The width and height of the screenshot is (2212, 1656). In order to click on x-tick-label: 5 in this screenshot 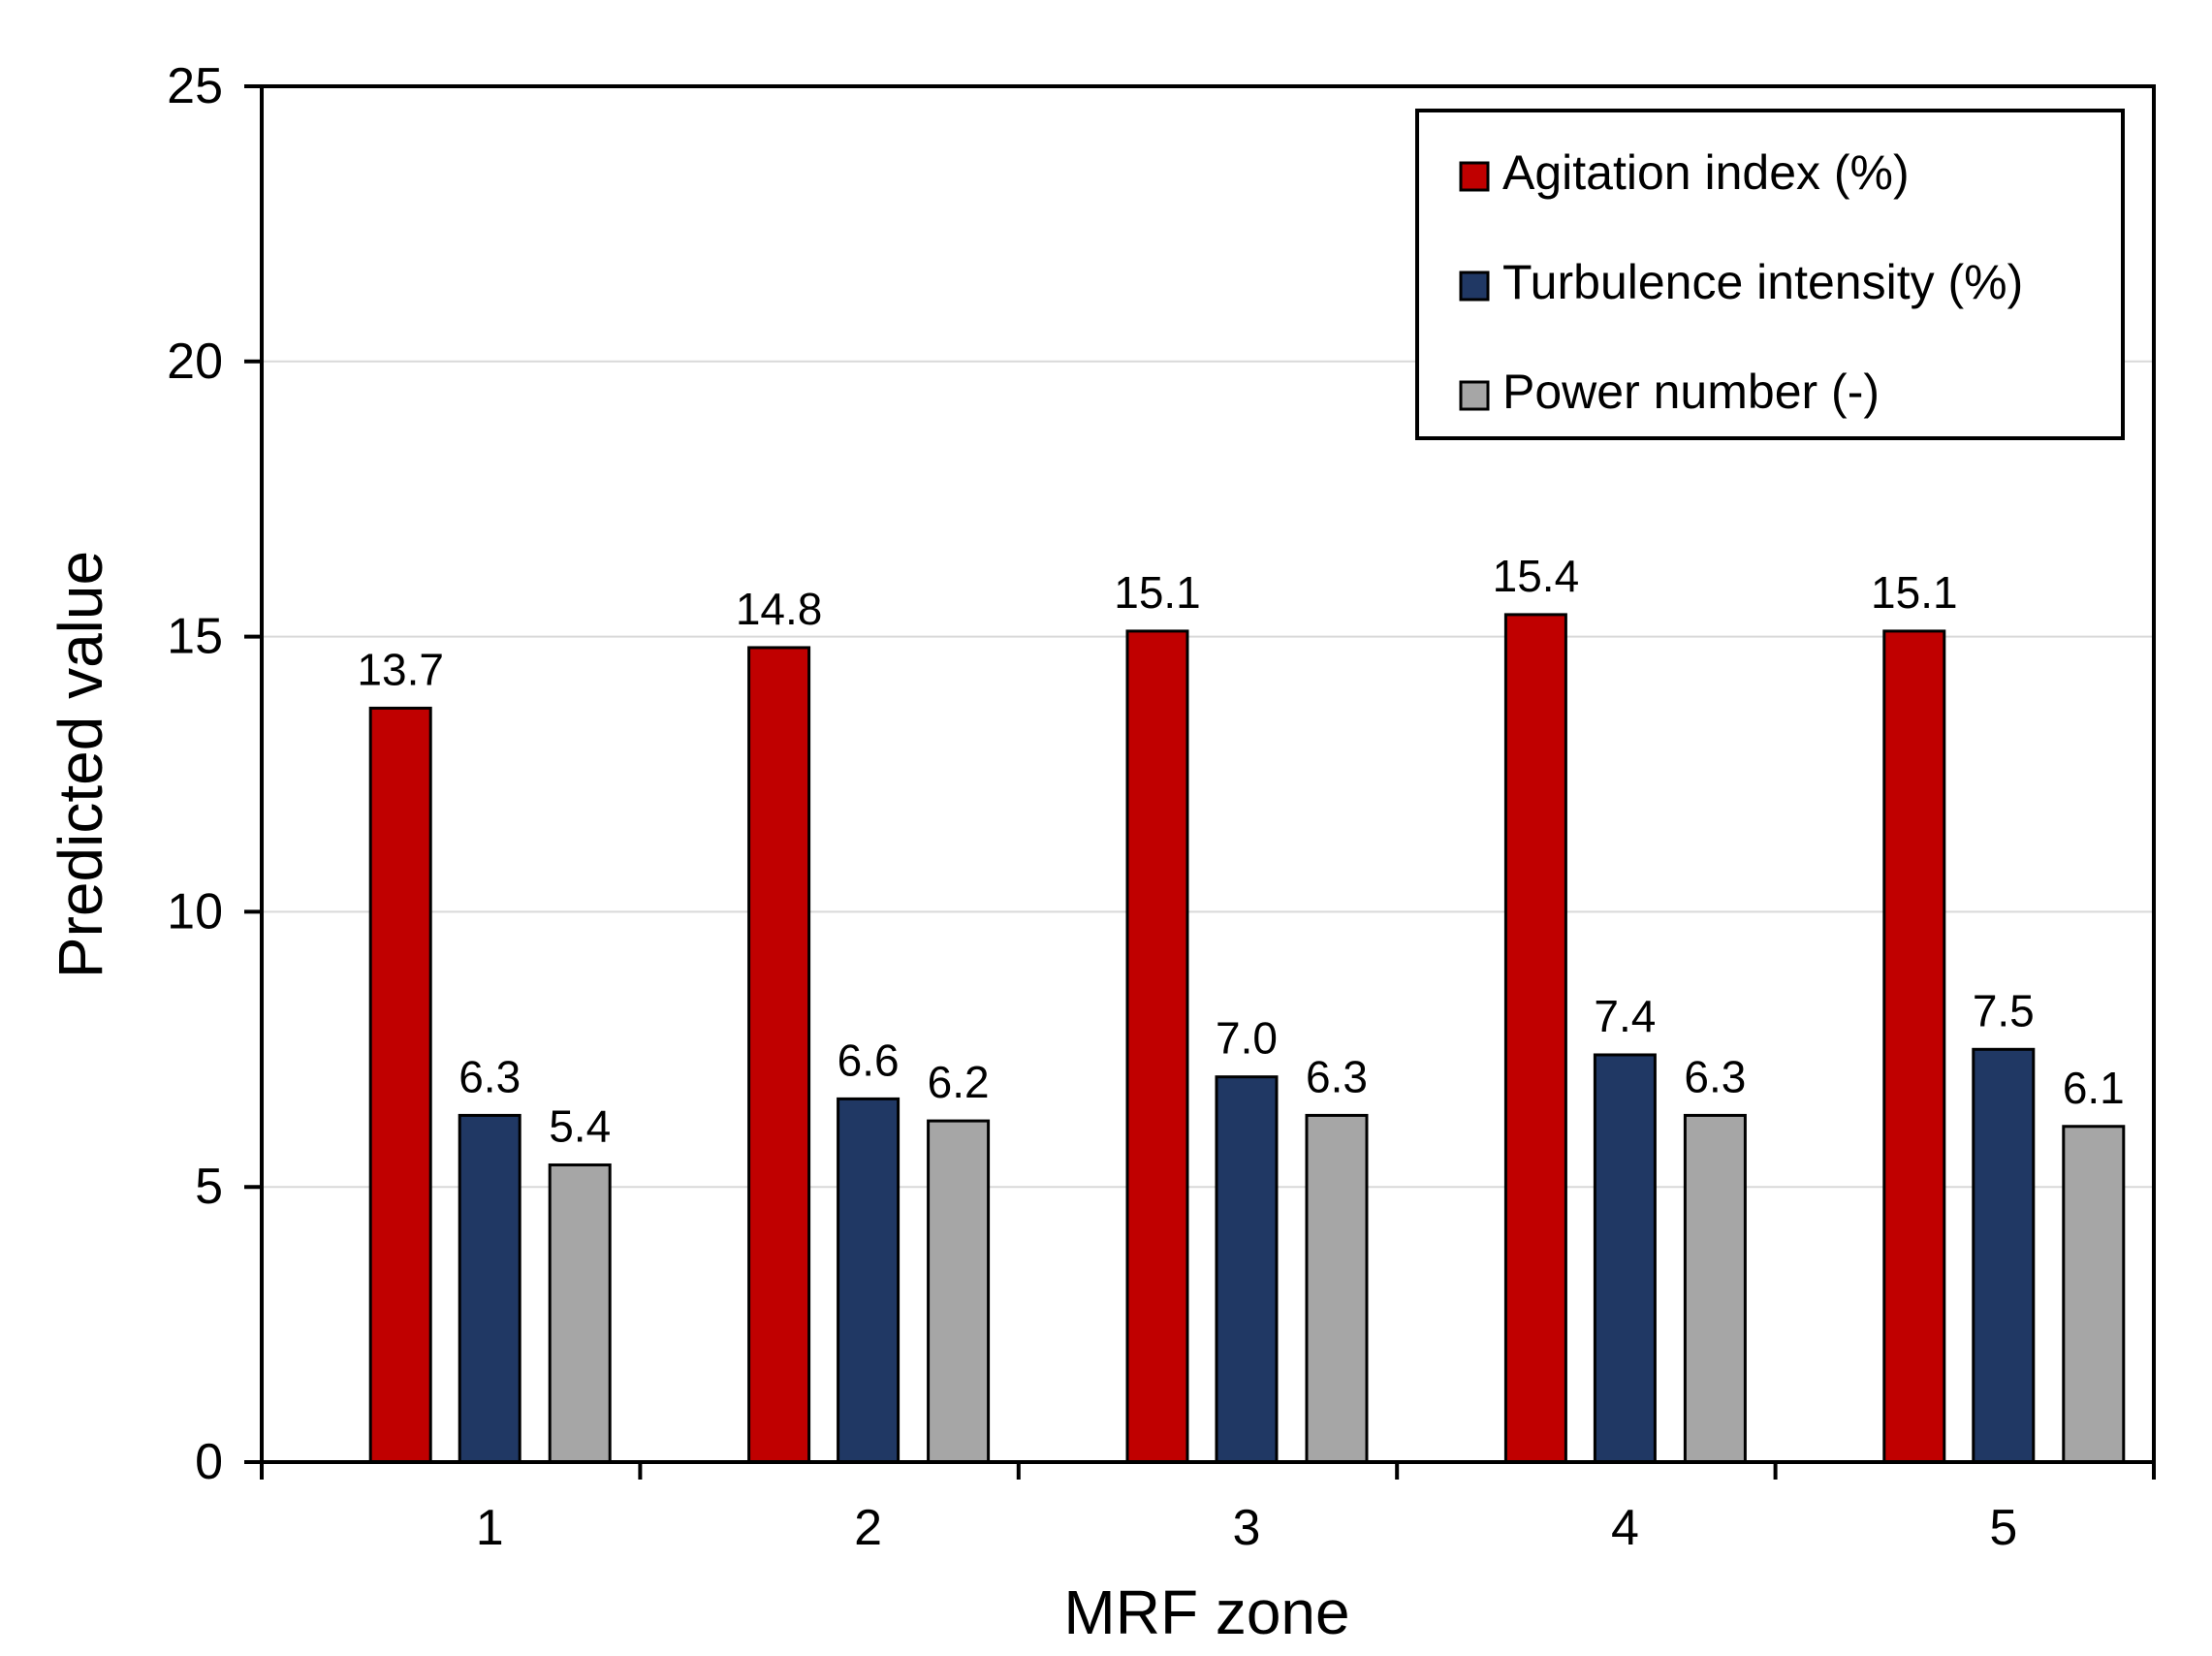, I will do `click(2003, 1528)`.